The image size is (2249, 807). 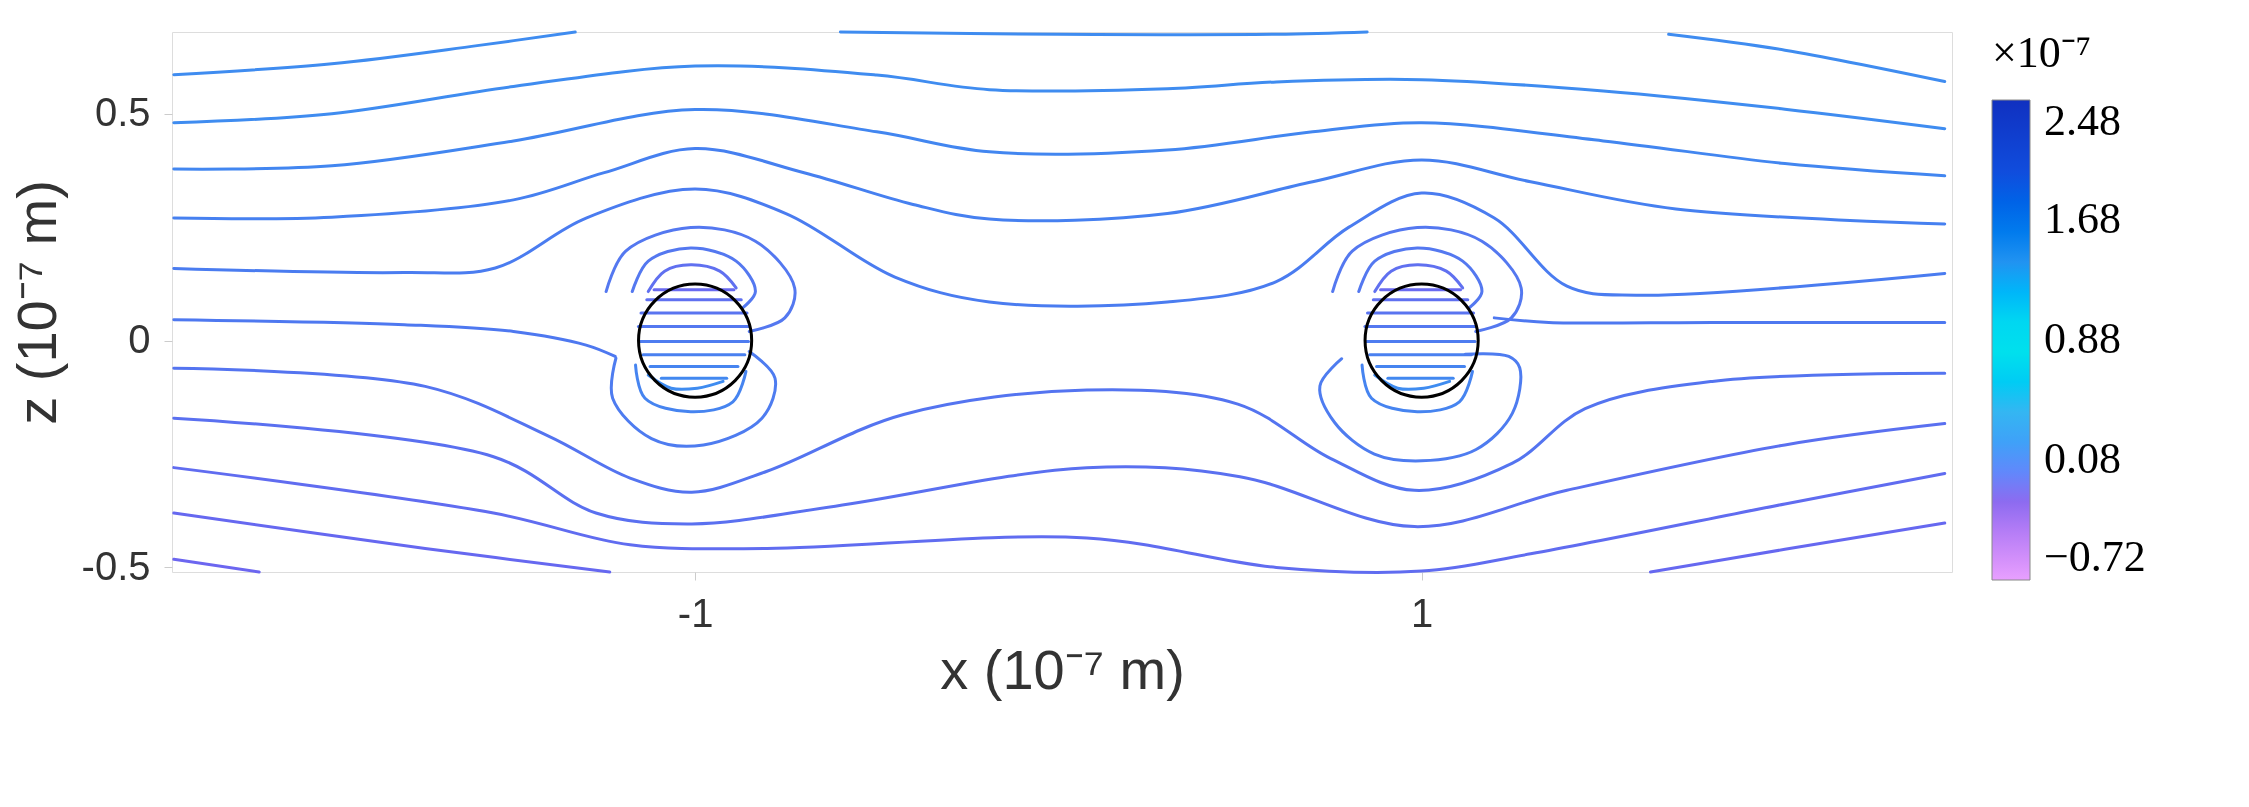 What do you see at coordinates (1422, 612) in the screenshot?
I see `x-tick-label: 1` at bounding box center [1422, 612].